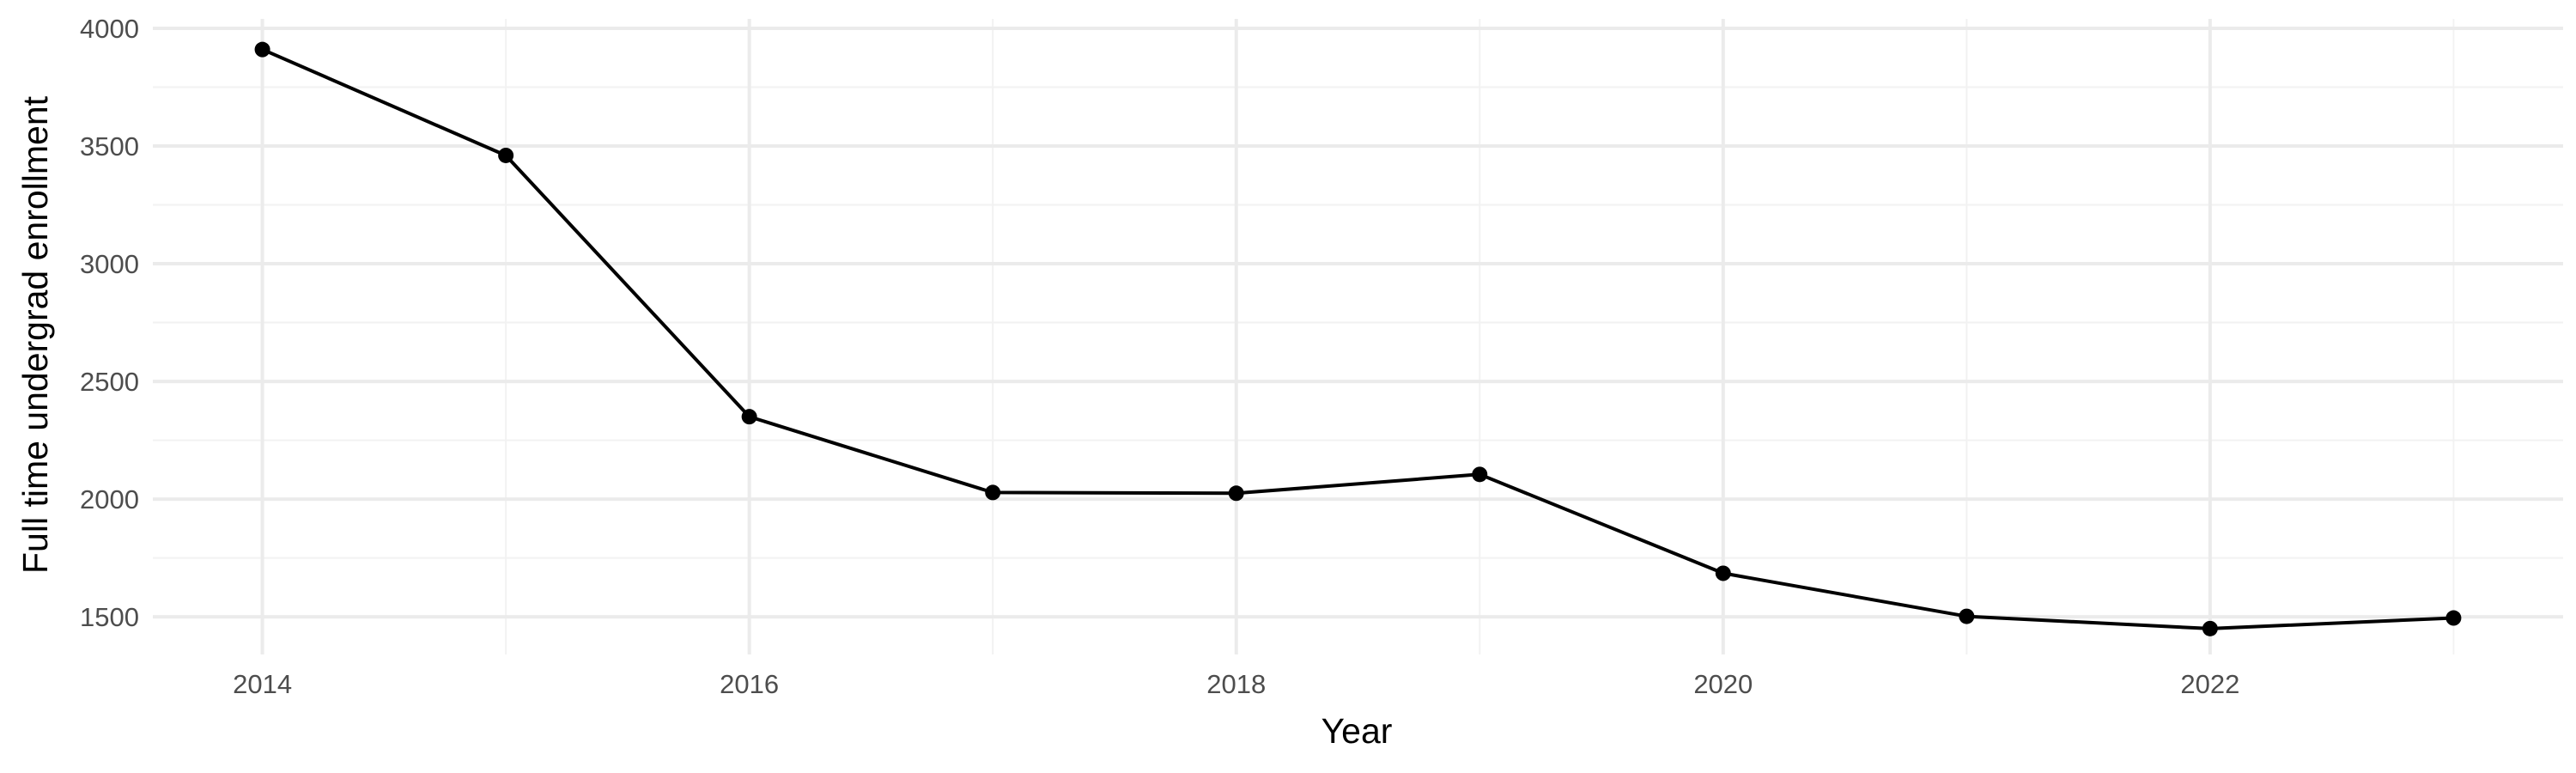  What do you see at coordinates (109, 146) in the screenshot?
I see `y-tick-label: 3500` at bounding box center [109, 146].